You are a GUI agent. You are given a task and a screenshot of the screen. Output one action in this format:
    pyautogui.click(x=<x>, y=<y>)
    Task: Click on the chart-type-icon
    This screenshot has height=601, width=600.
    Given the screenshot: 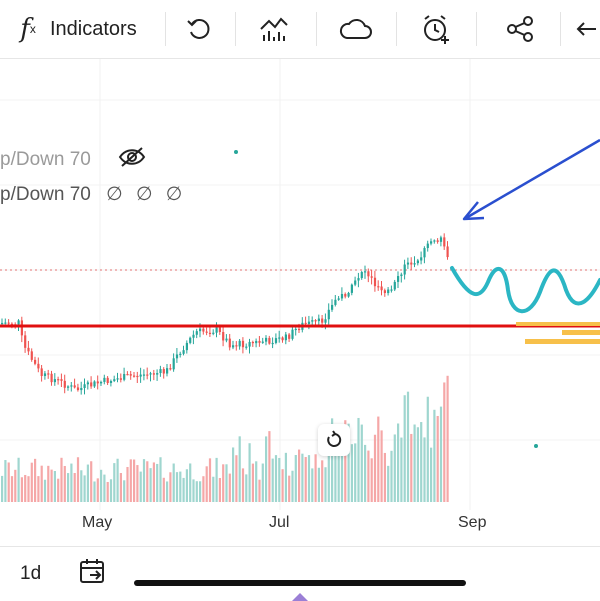 What is the action you would take?
    pyautogui.click(x=274, y=29)
    